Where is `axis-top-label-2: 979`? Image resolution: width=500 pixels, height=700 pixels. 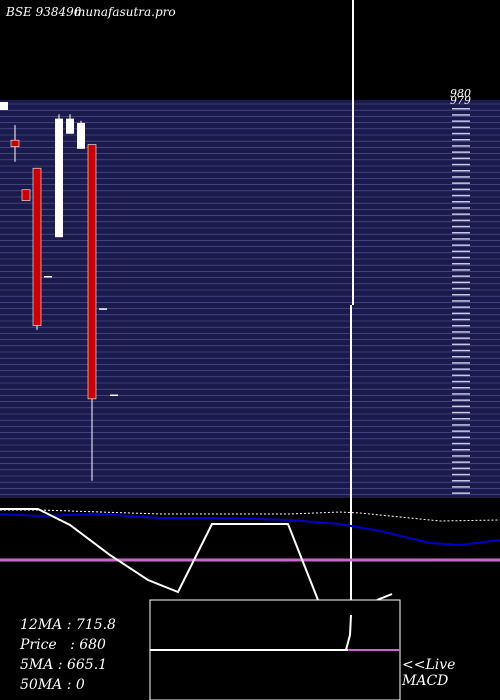 axis-top-label-2: 979 is located at coordinates (460, 100).